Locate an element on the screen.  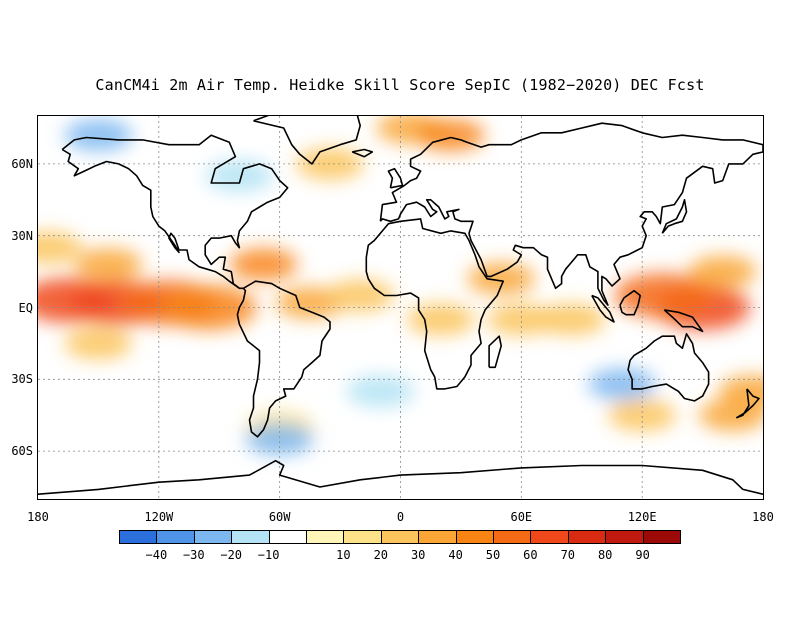
coastline-sumatra is located at coordinates (603, 308).